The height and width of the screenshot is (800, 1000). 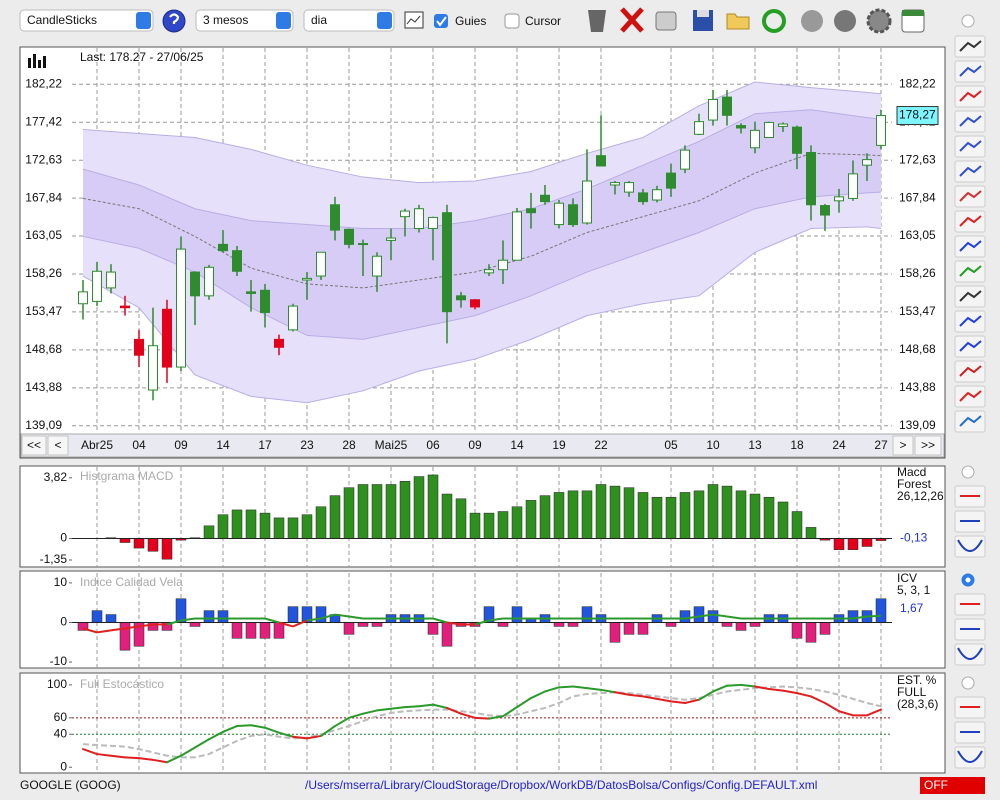 I want to click on prev-button, so click(x=58, y=445).